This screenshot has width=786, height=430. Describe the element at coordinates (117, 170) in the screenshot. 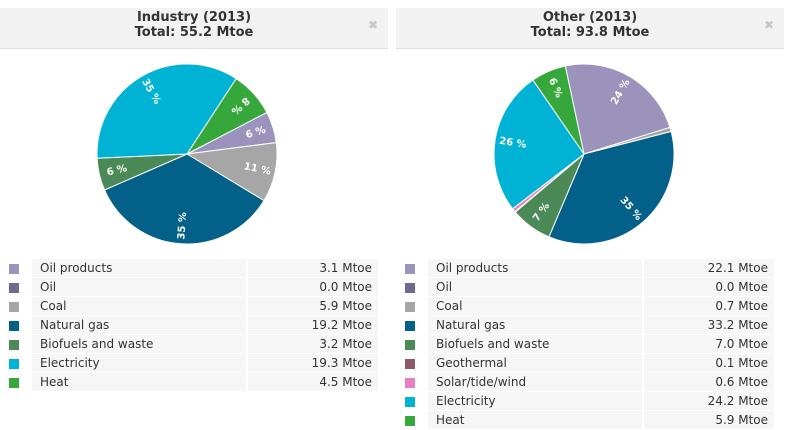

I see `pie-label-biofuels-and-waste: 6 %` at that location.